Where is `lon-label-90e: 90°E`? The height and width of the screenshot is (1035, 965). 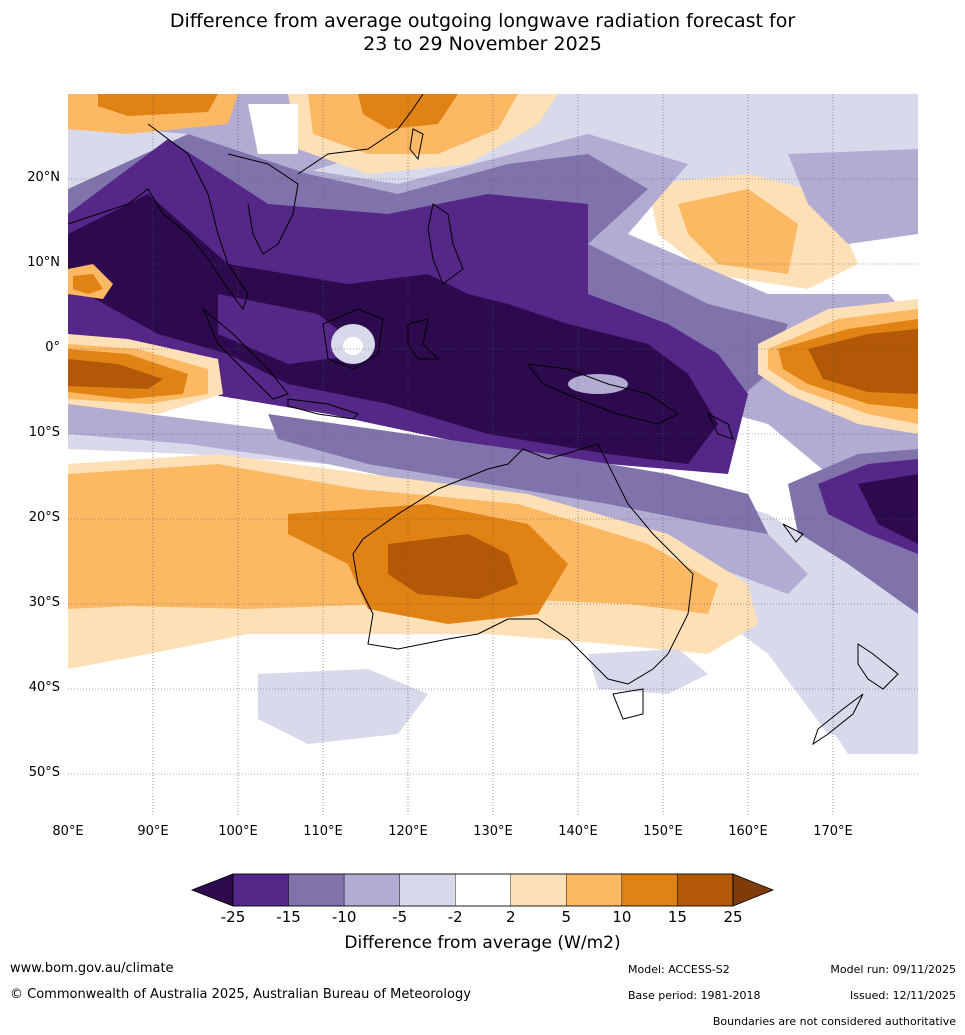
lon-label-90e: 90°E is located at coordinates (153, 831).